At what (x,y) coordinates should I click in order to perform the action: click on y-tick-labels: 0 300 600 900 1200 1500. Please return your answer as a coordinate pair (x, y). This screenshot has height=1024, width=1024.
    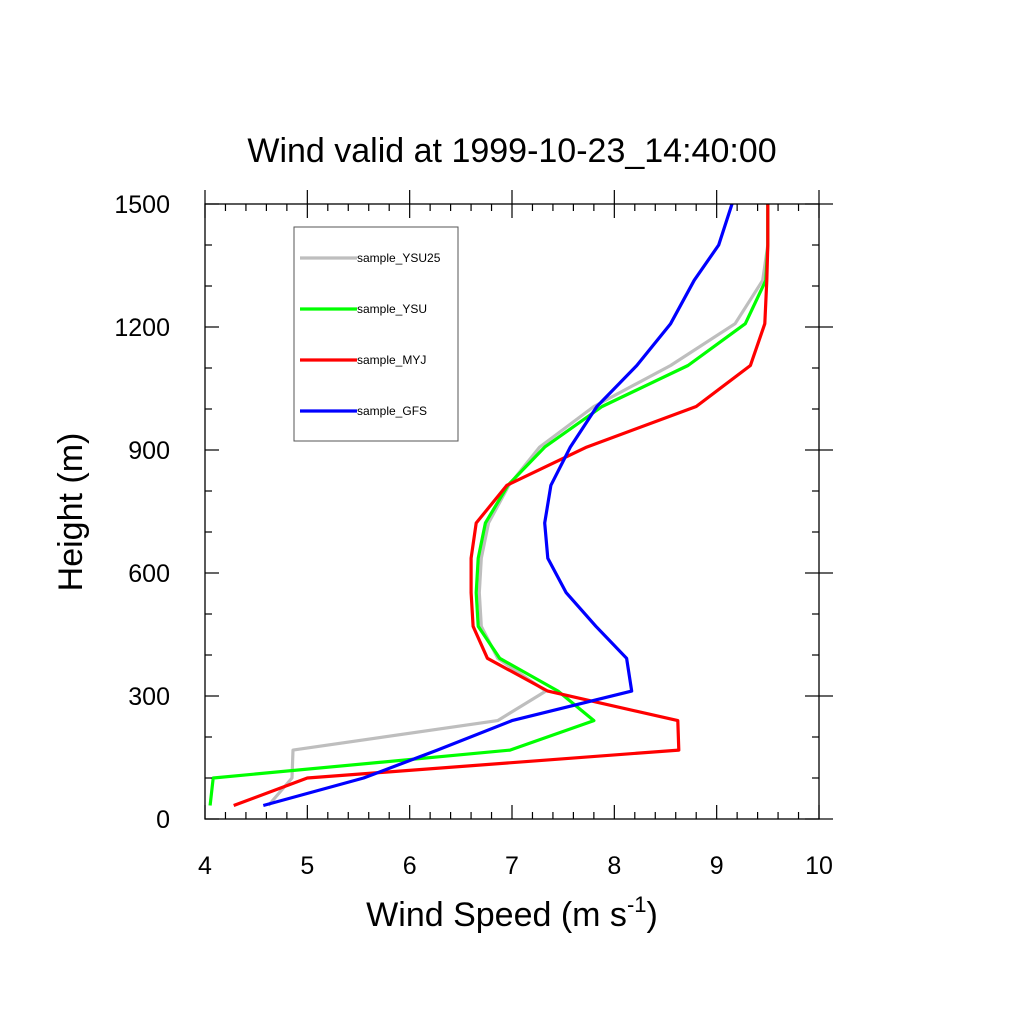
    Looking at the image, I should click on (142, 512).